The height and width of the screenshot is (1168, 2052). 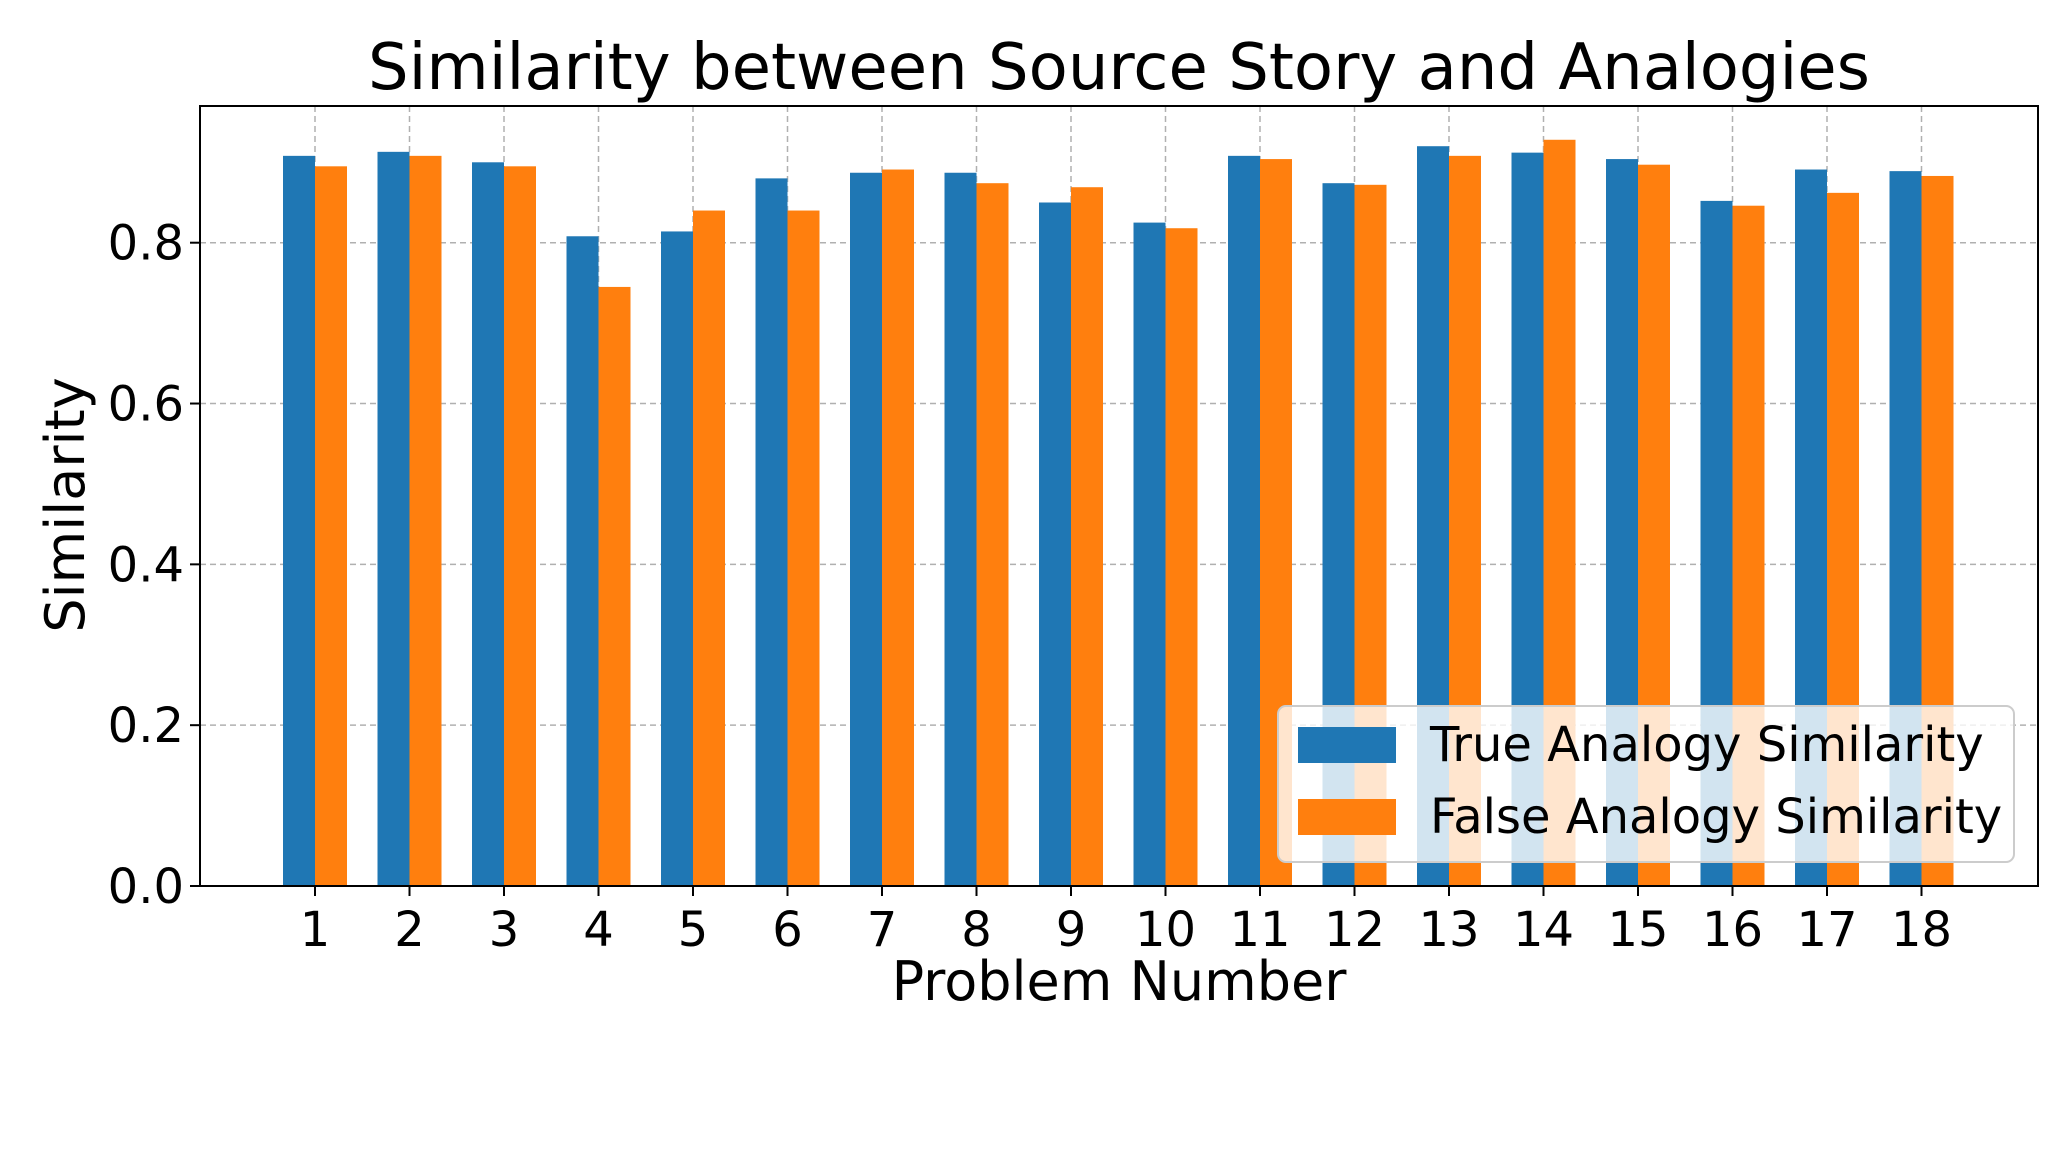 What do you see at coordinates (65, 504) in the screenshot?
I see `y-axis-label: Similarity` at bounding box center [65, 504].